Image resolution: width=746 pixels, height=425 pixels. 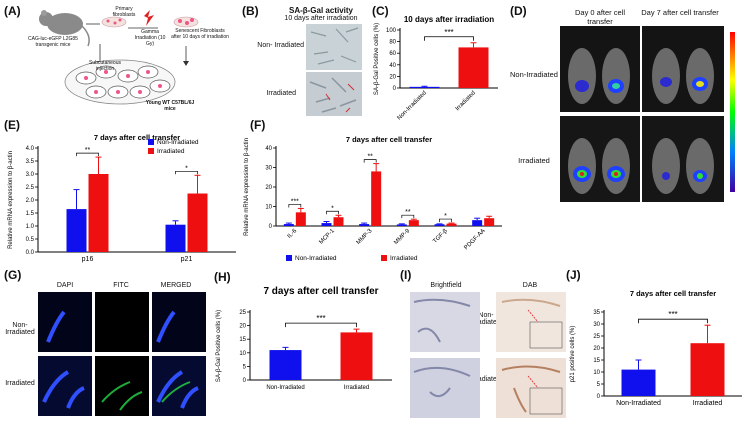 I want to click on gamma-label: Gamma Irradiation (10 Gy), so click(x=150, y=38).